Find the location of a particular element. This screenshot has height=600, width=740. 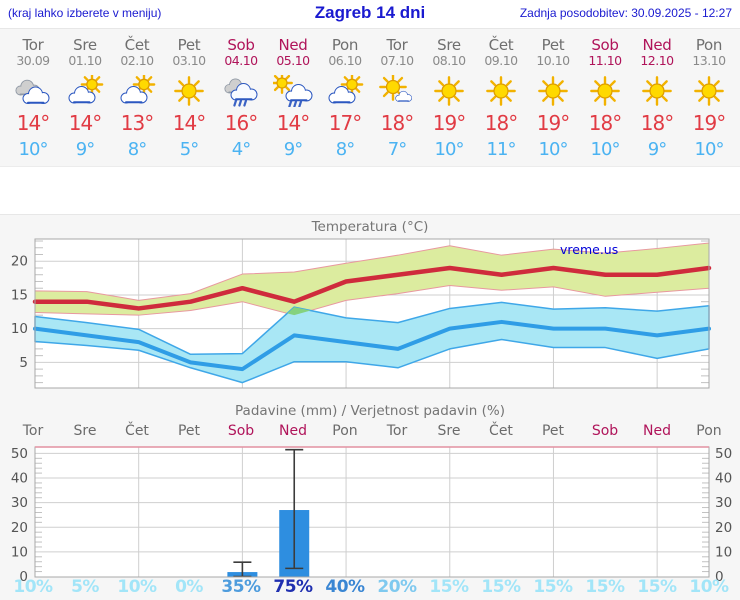

forecast-day-column: Tor 30.09 14° 10° is located at coordinates (33, 98).